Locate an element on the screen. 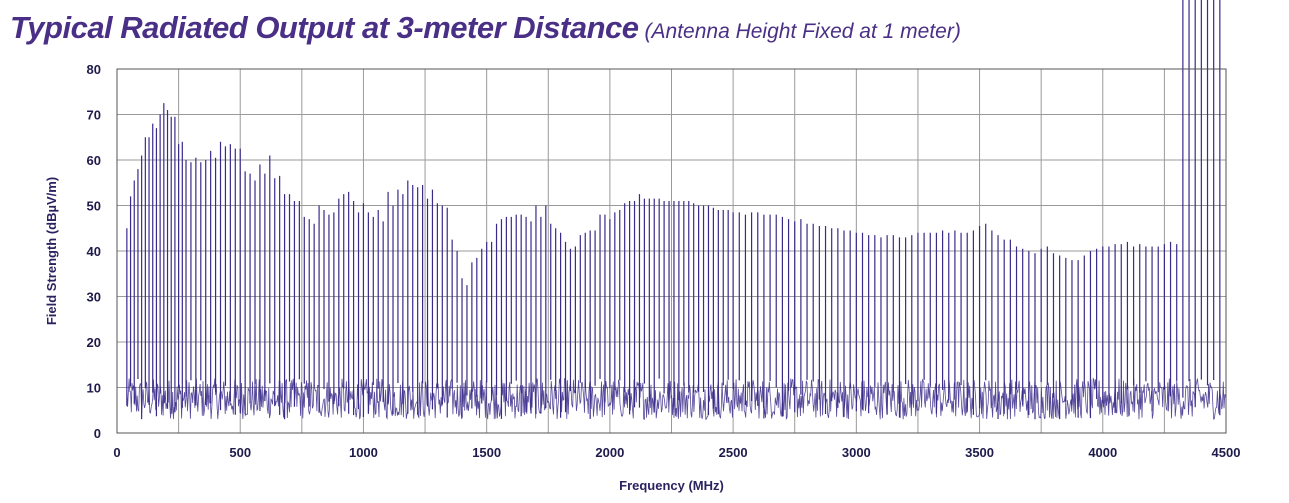  x-tick-label: 0 is located at coordinates (116, 452).